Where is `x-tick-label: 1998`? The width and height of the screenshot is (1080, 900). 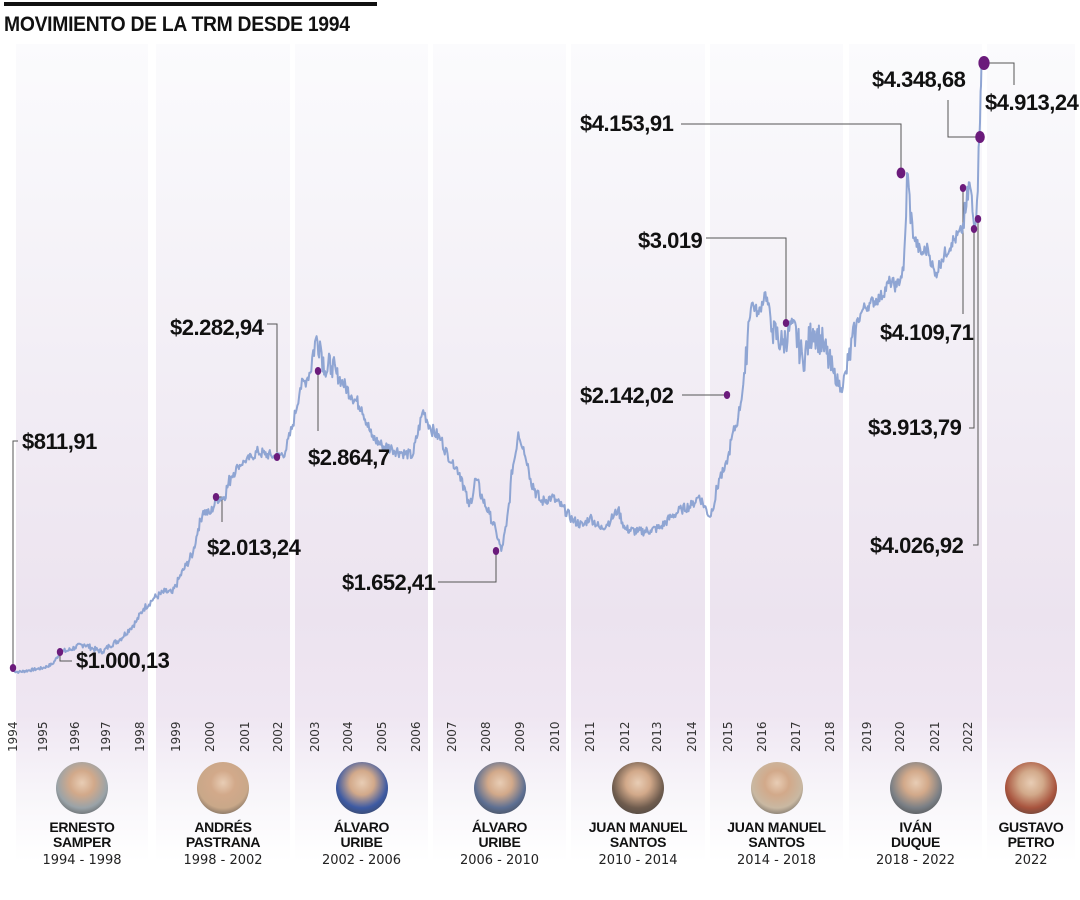
x-tick-label: 1998 is located at coordinates (140, 736).